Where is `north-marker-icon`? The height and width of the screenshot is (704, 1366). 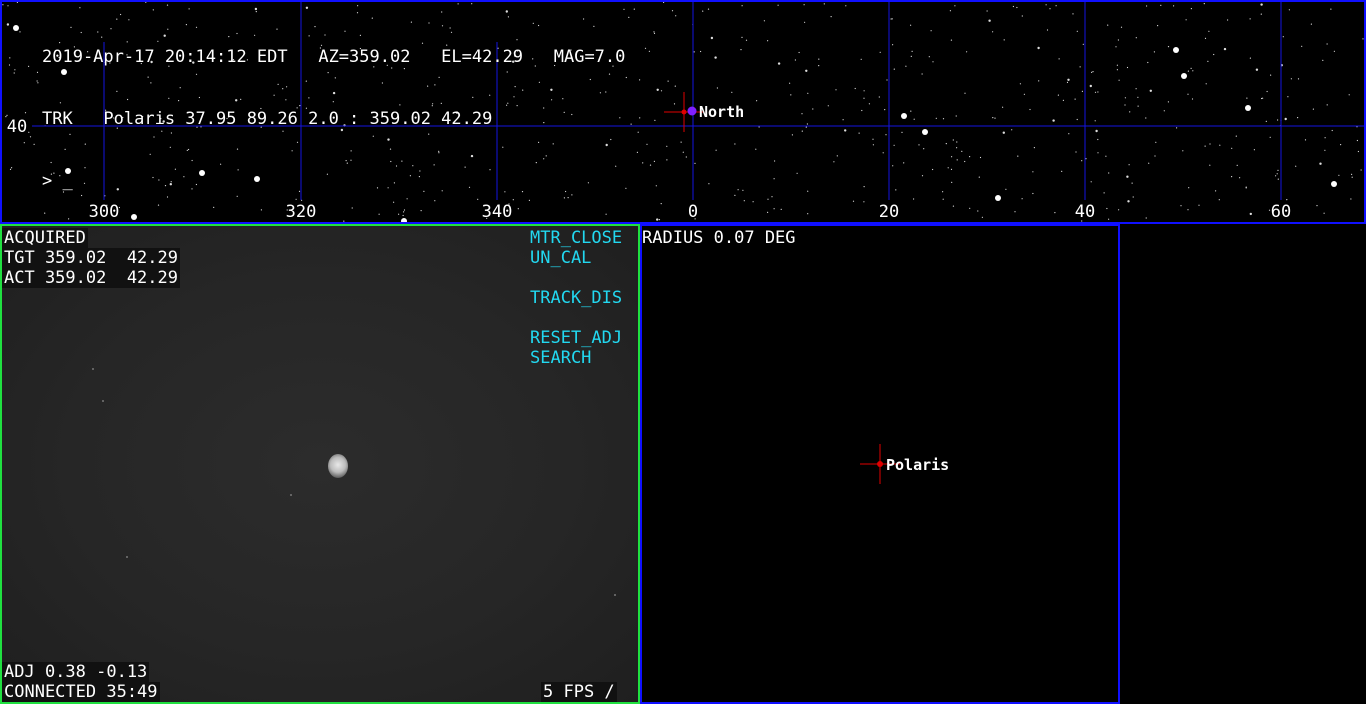 north-marker-icon is located at coordinates (692, 111).